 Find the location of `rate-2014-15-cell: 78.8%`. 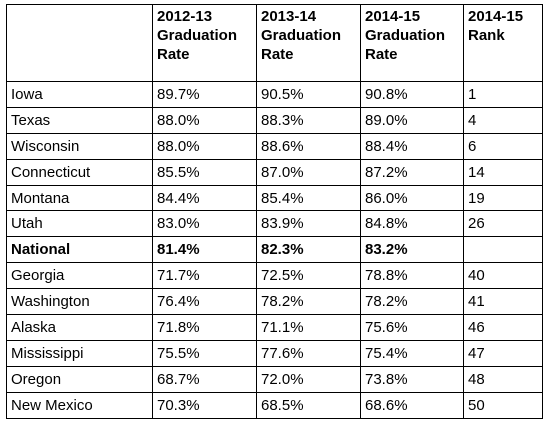

rate-2014-15-cell: 78.8% is located at coordinates (412, 276).